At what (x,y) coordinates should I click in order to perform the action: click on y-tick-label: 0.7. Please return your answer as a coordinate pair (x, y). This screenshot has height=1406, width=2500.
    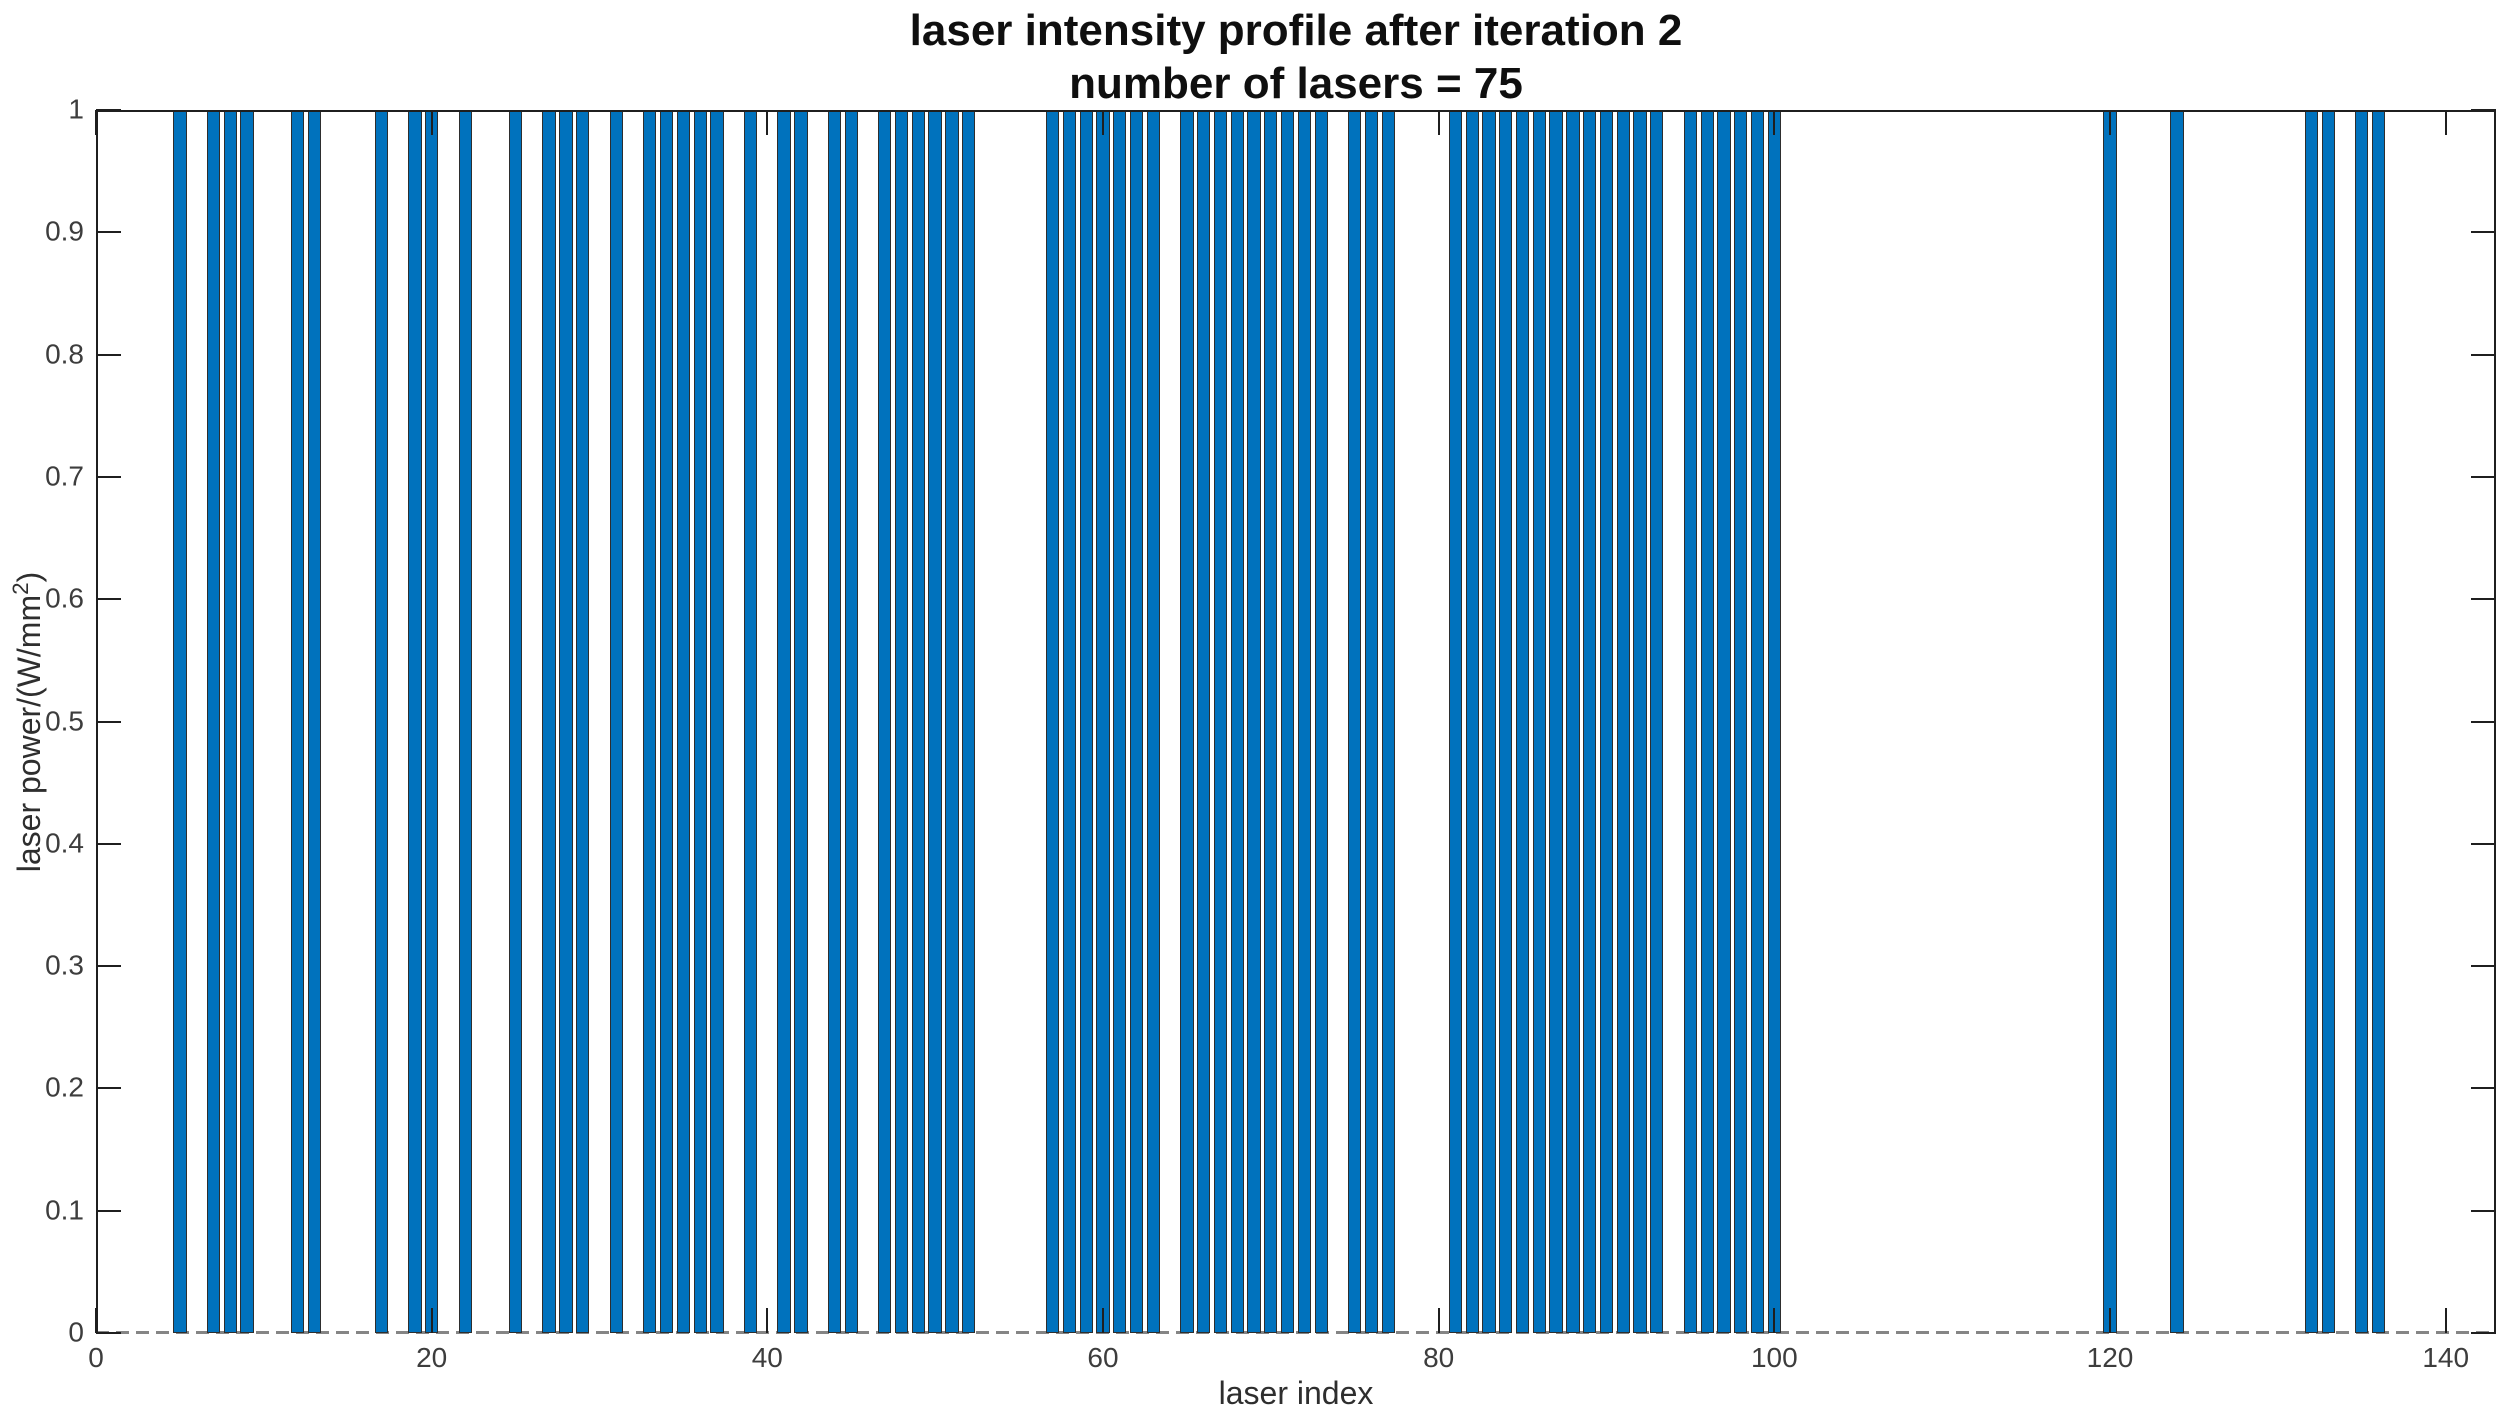
    Looking at the image, I should click on (64, 476).